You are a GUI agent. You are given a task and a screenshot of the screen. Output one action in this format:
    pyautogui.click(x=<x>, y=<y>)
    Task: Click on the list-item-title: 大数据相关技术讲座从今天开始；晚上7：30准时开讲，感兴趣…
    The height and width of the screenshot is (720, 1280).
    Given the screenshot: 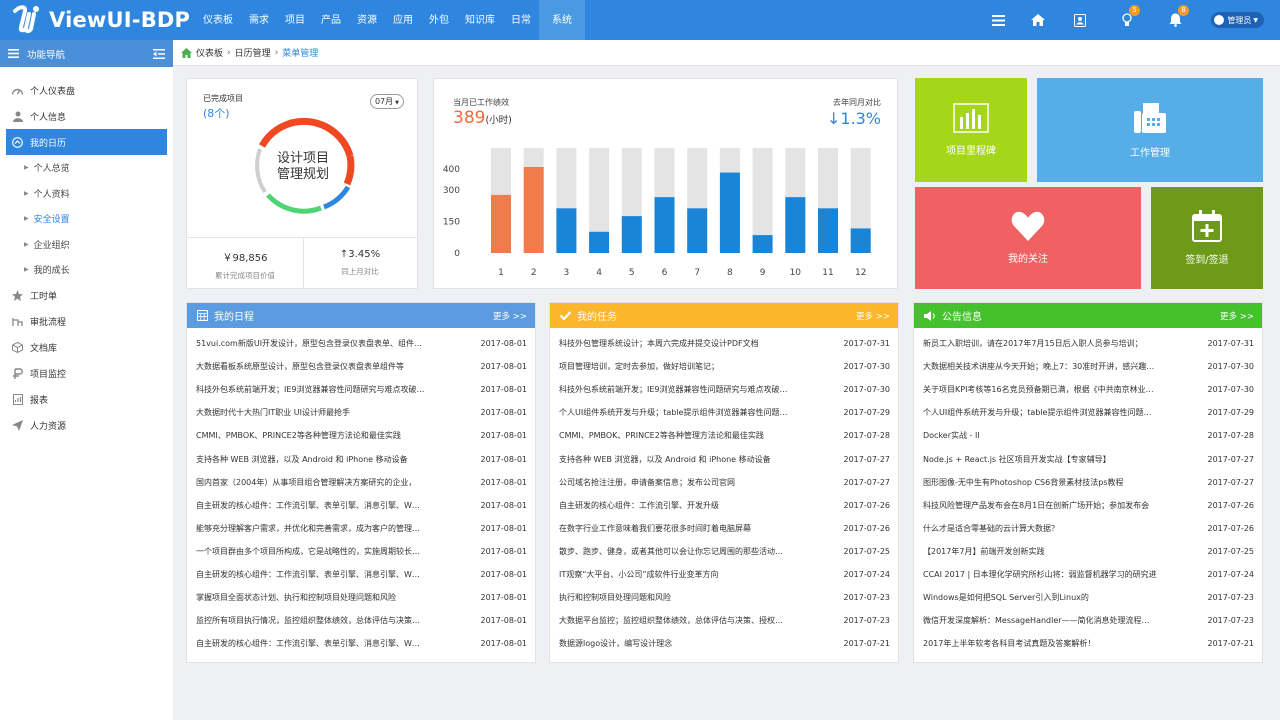 What is the action you would take?
    pyautogui.click(x=1039, y=367)
    